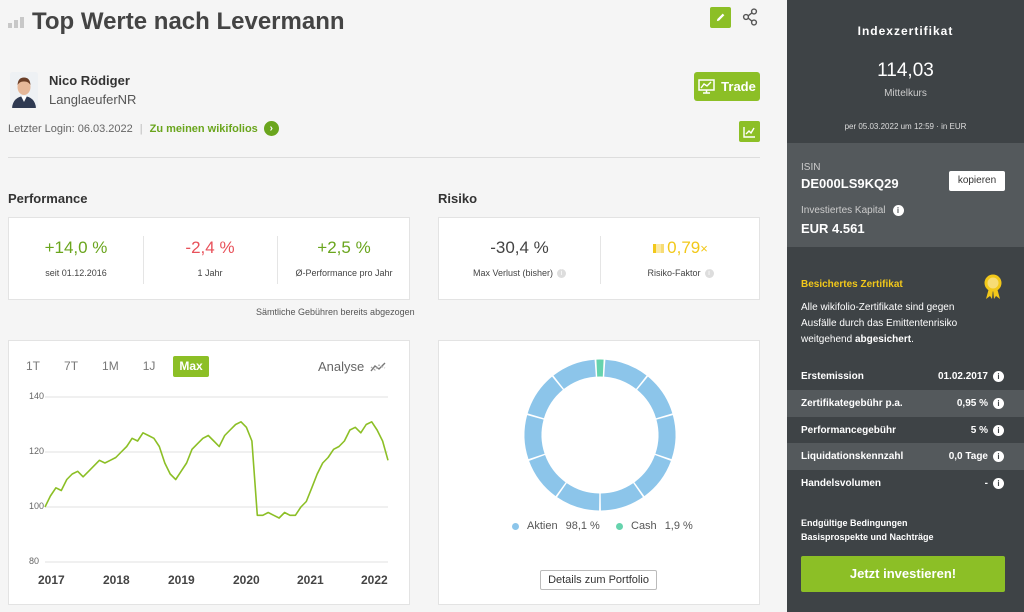  Describe the element at coordinates (905, 483) in the screenshot. I see `fact-row-handelsvolumen: Handelsvolumen - i` at that location.